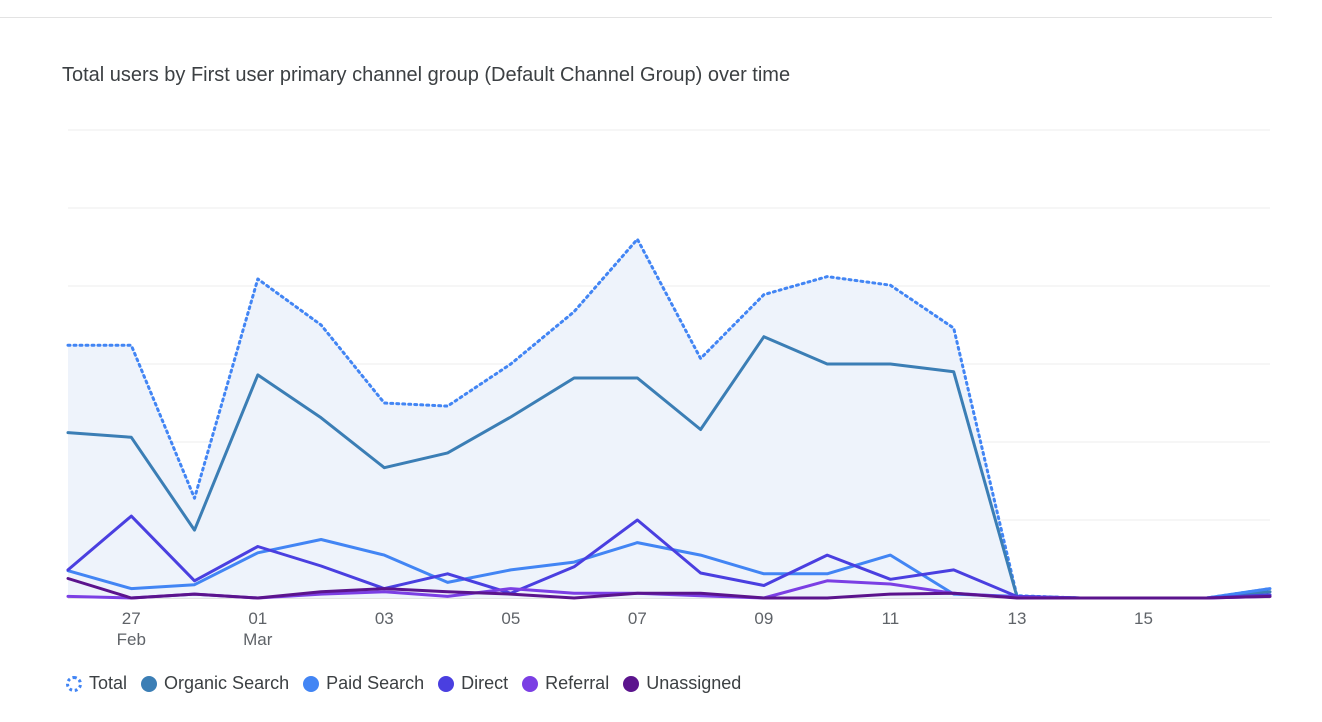 Image resolution: width=1322 pixels, height=722 pixels. I want to click on x-tick-sublabel: Mar, so click(258, 639).